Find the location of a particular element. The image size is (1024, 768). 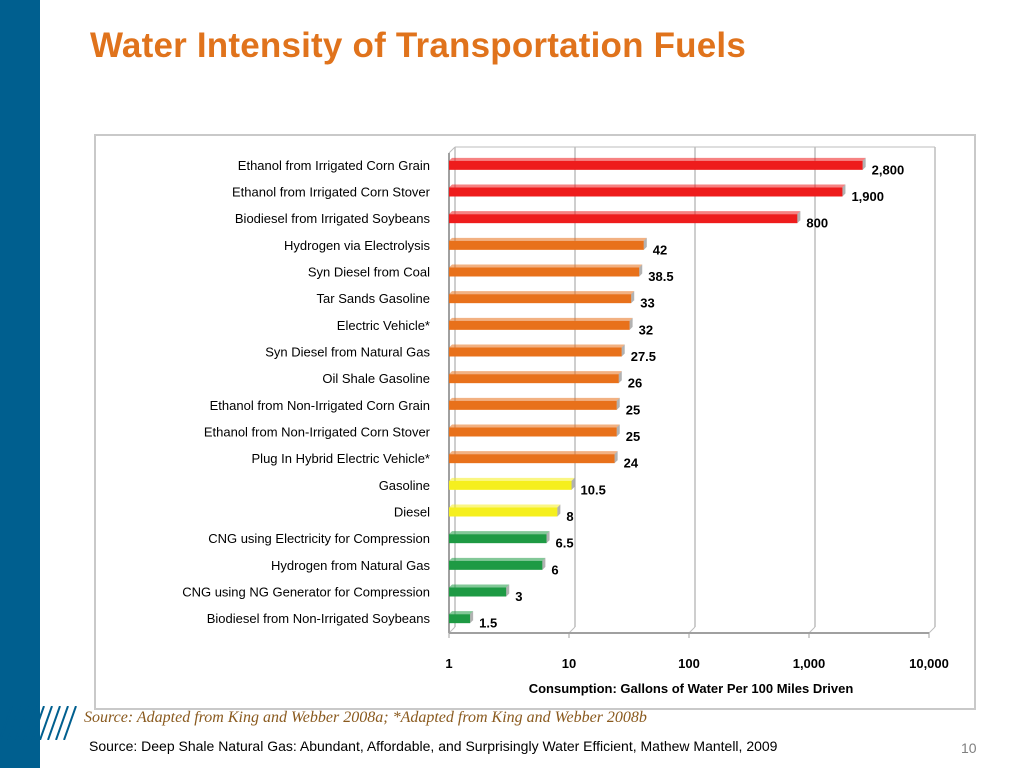

category-label: Ethanol from Irrigated Corn Grain is located at coordinates (334, 165).